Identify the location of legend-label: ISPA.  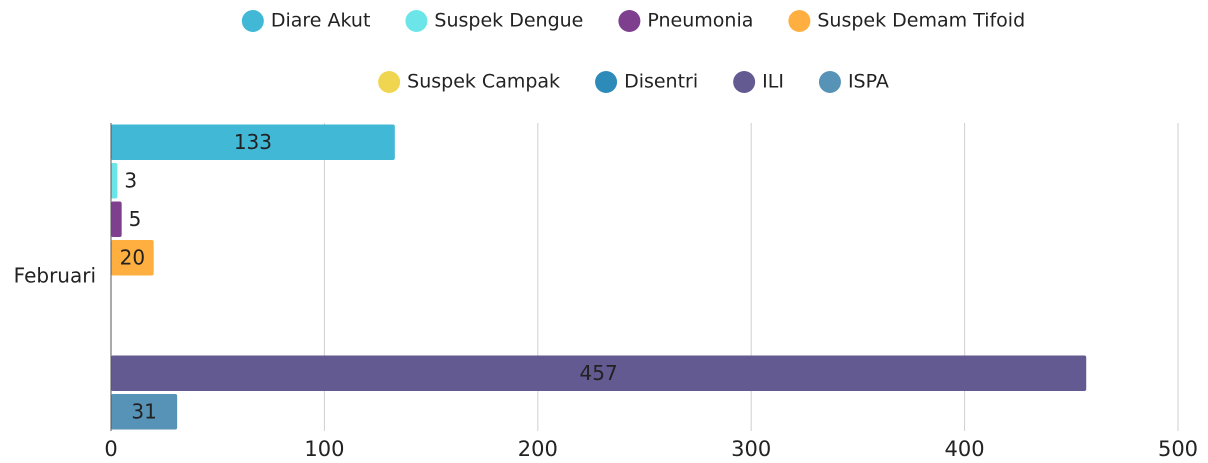
(868, 82).